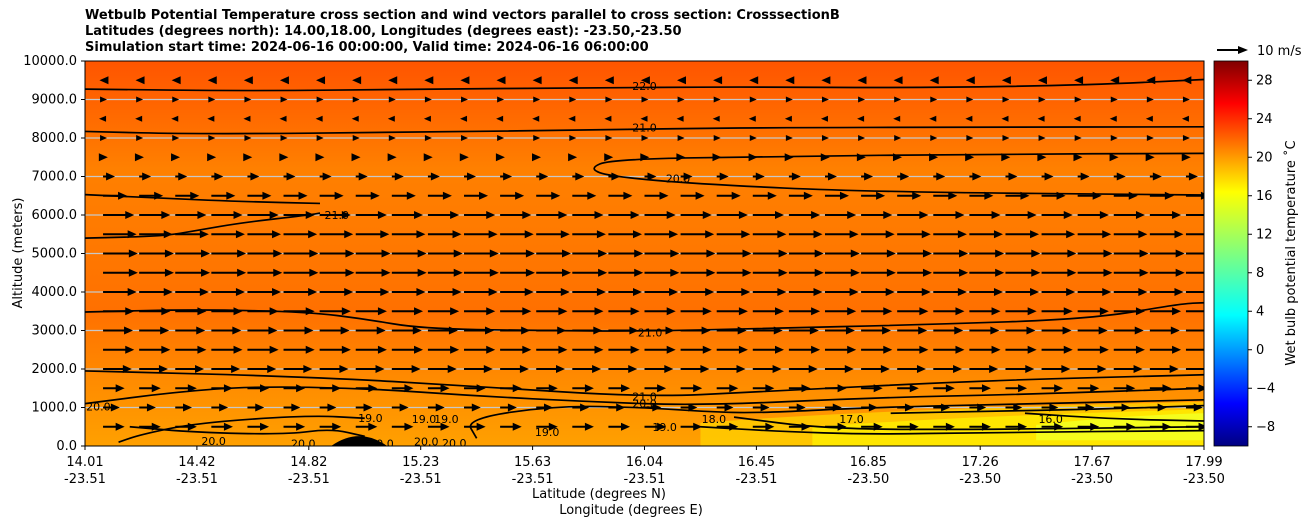 This screenshot has width=1311, height=526. I want to click on x-tick-label-lat: 16.45, so click(756, 462).